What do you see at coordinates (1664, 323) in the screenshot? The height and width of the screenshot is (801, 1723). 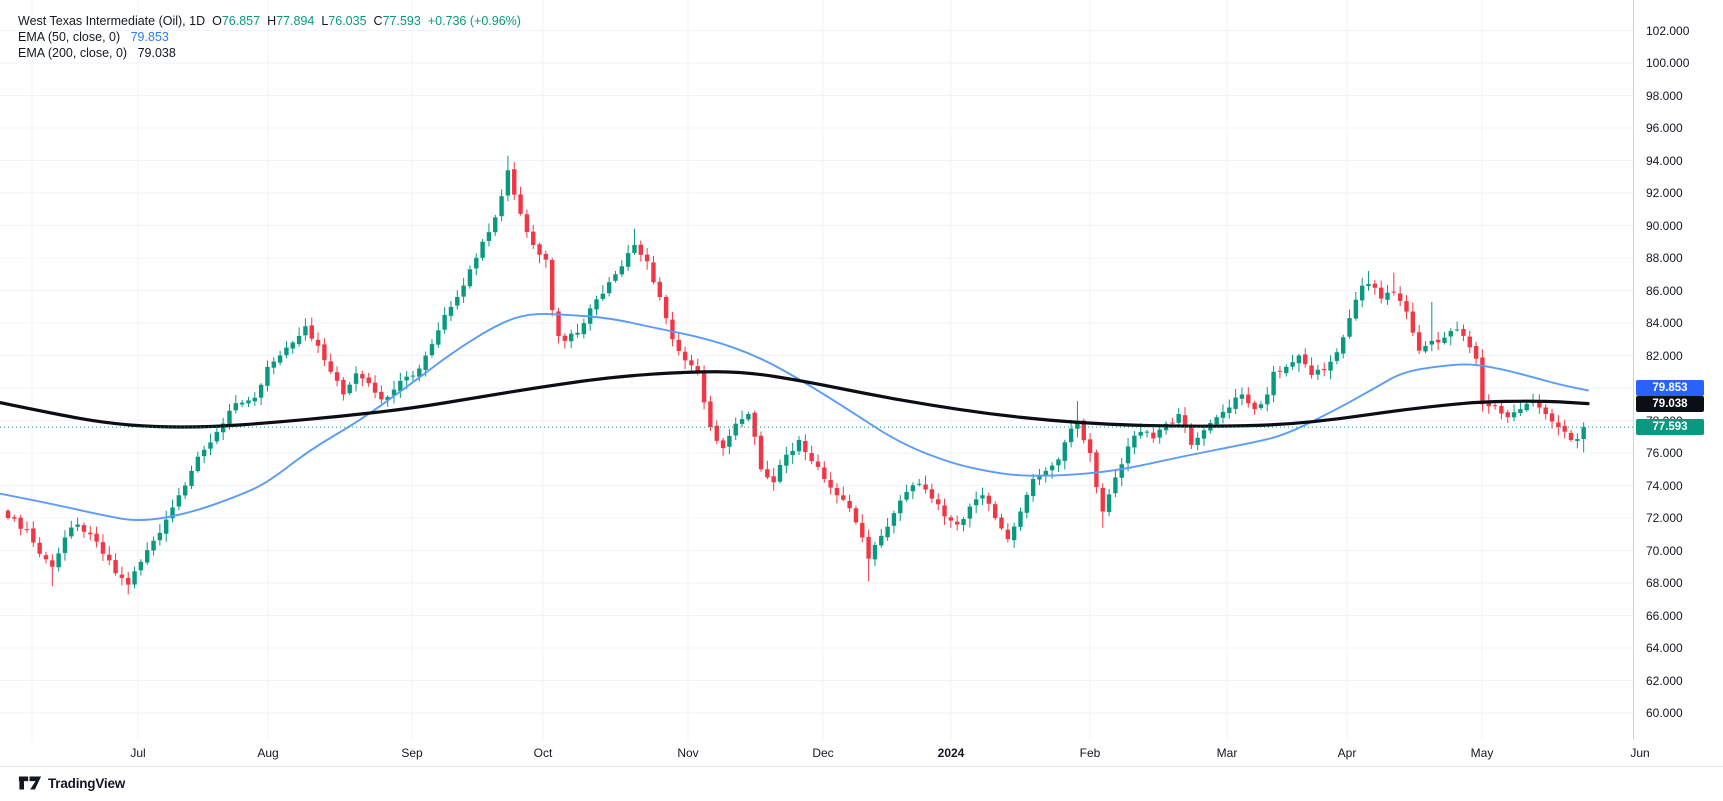 I see `price-axis-label: 84.000` at bounding box center [1664, 323].